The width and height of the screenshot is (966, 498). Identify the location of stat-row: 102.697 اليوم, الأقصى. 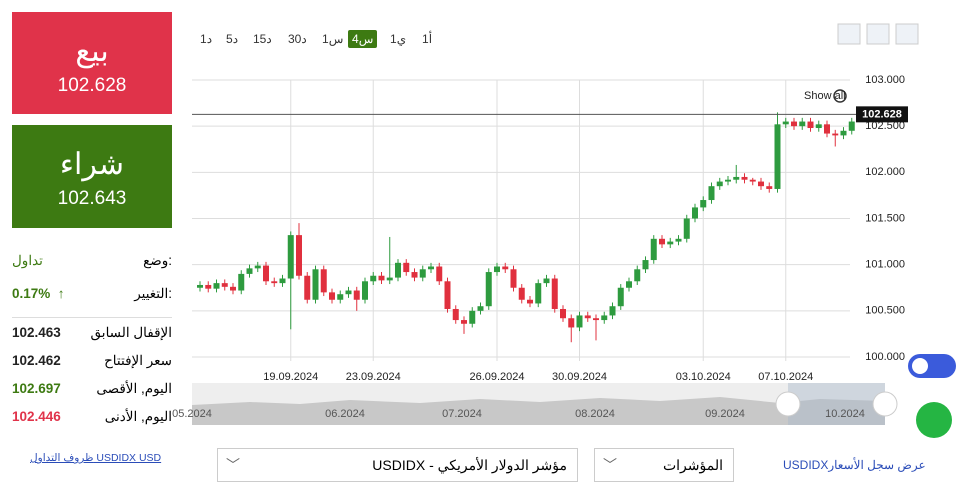
(92, 389).